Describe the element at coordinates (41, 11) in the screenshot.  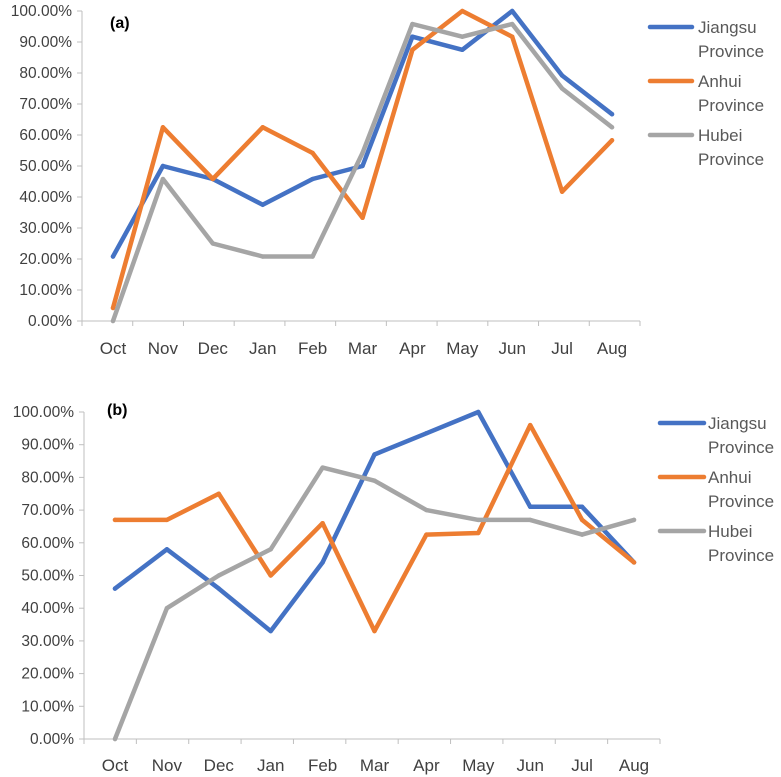
I see `y-tick-label: 100.00%` at that location.